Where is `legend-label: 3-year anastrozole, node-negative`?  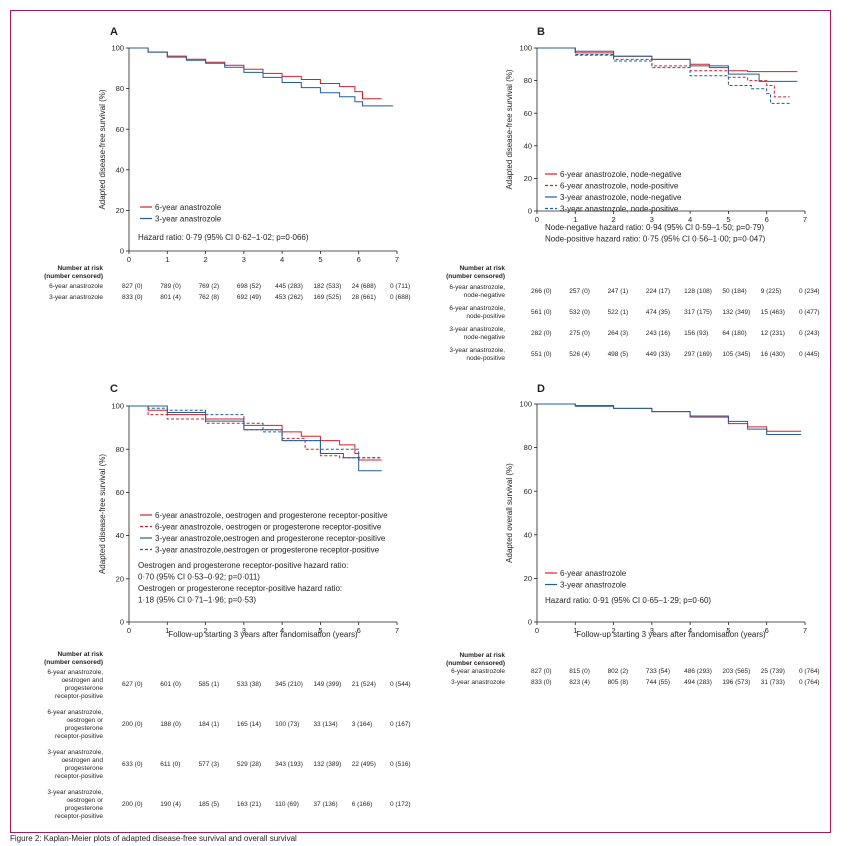 legend-label: 3-year anastrozole, node-negative is located at coordinates (621, 197).